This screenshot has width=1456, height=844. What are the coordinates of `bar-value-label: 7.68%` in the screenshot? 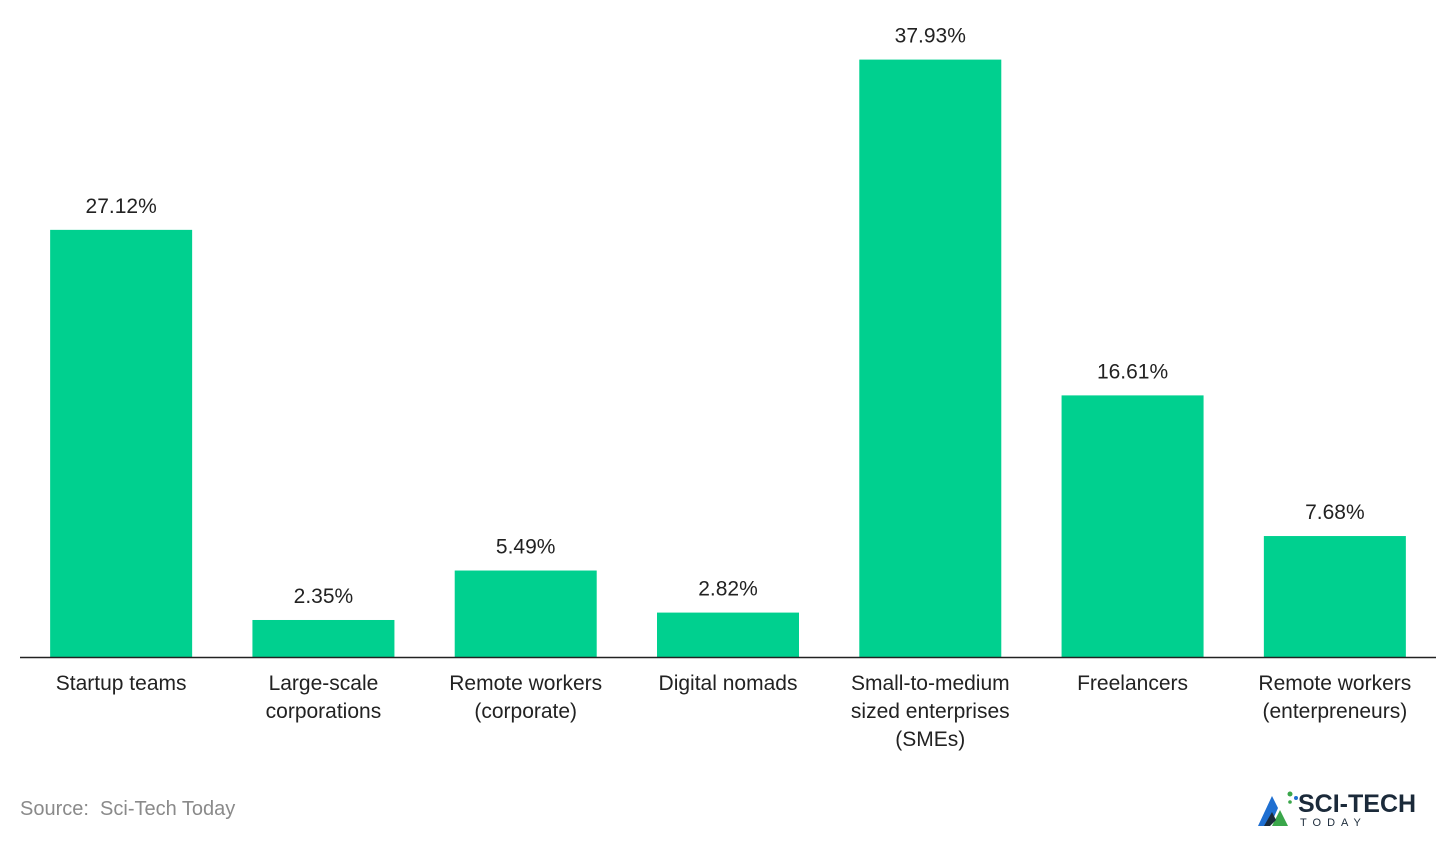 It's located at (1335, 512).